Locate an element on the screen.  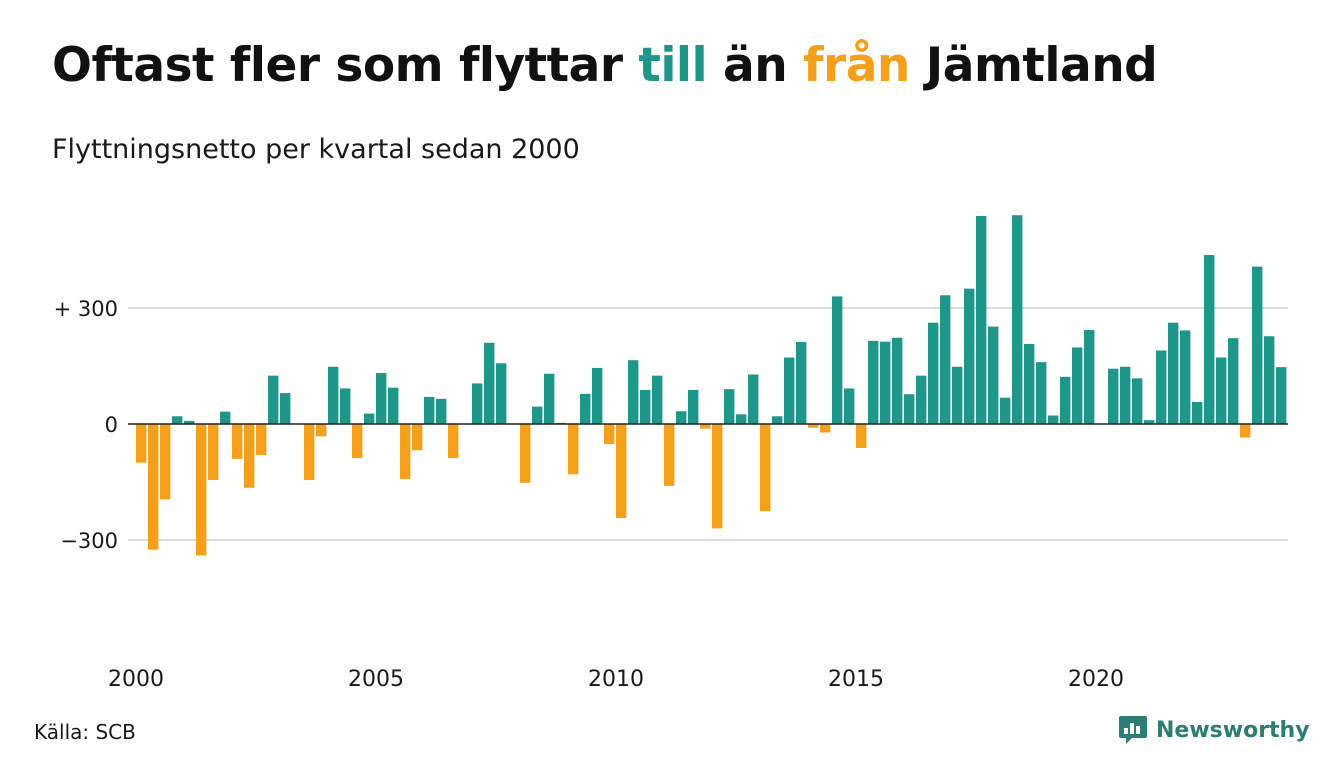
title-highlight-fran: från is located at coordinates (856, 65).